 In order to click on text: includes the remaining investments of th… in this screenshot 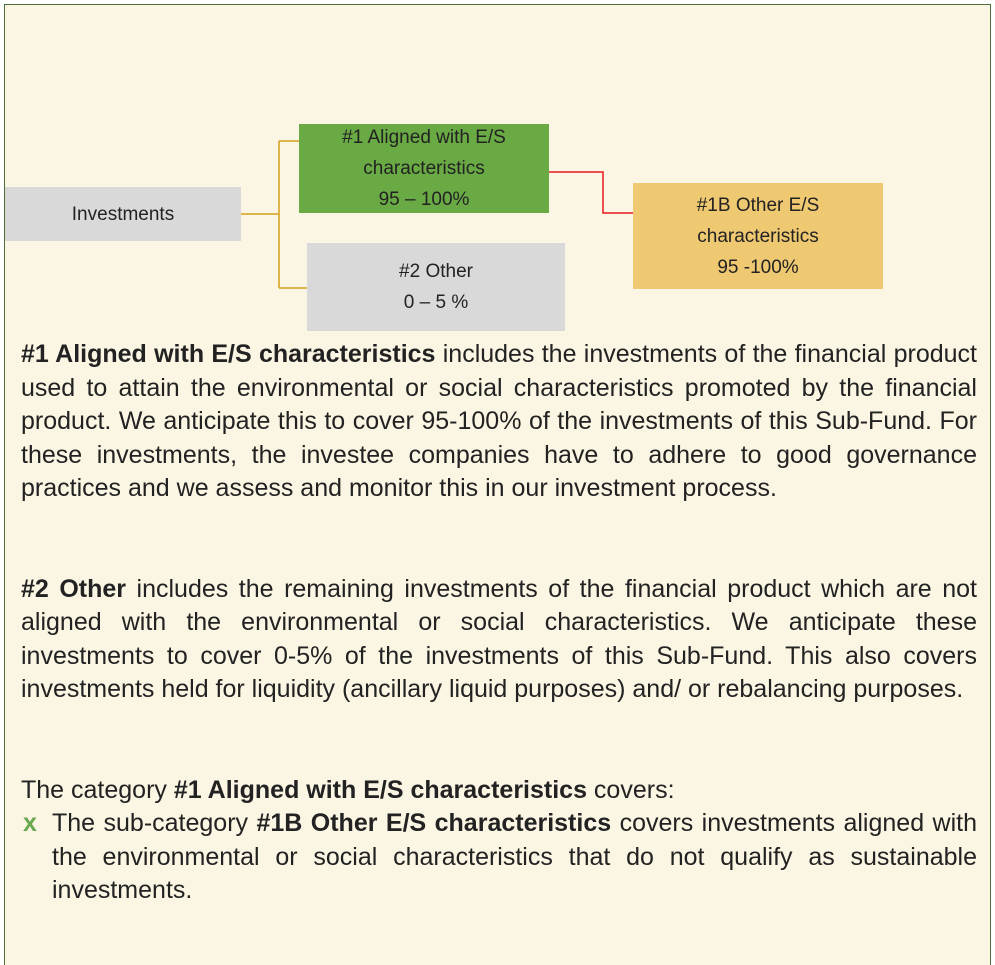, I will do `click(499, 639)`.